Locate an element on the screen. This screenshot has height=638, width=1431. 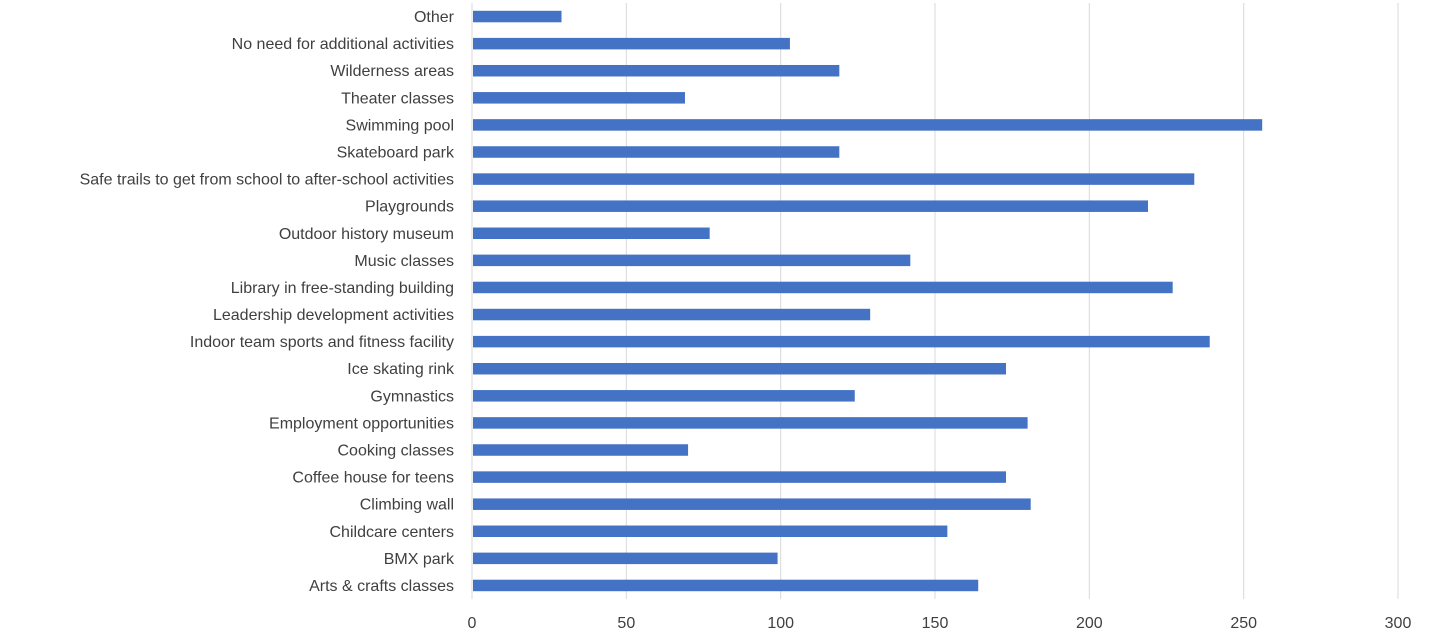
x-tick-label: 250 is located at coordinates (1243, 623).